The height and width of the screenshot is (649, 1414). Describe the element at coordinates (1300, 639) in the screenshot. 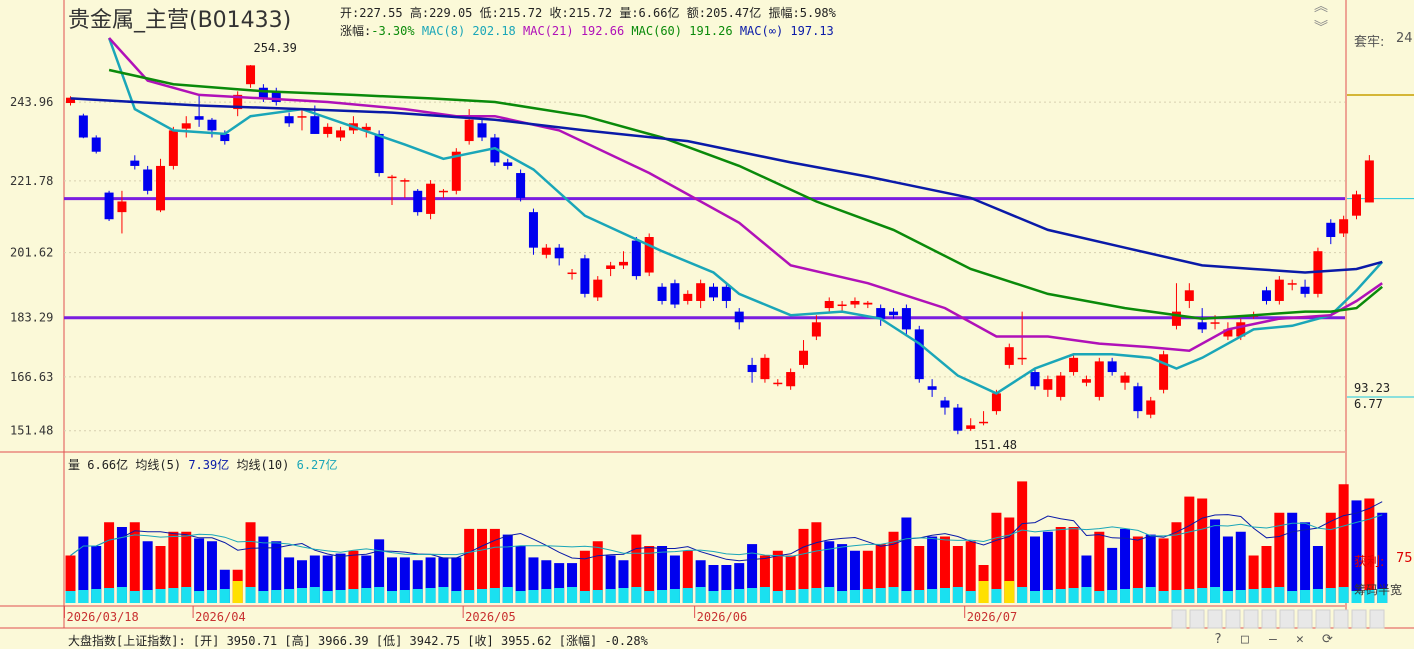

I see `close-icon: ✕` at that location.